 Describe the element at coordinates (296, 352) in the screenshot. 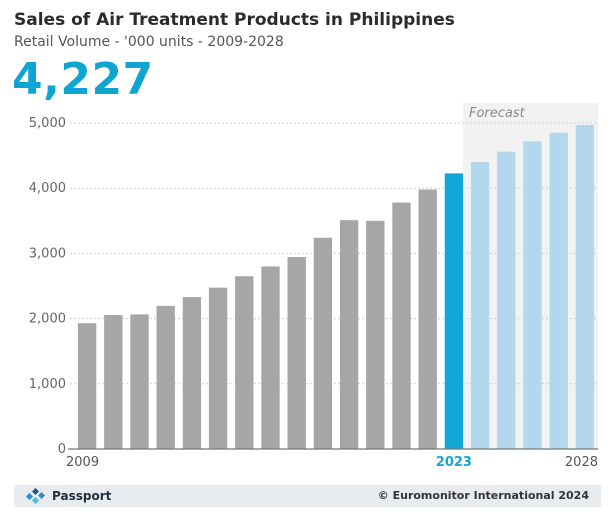

I see `bar-2017` at that location.